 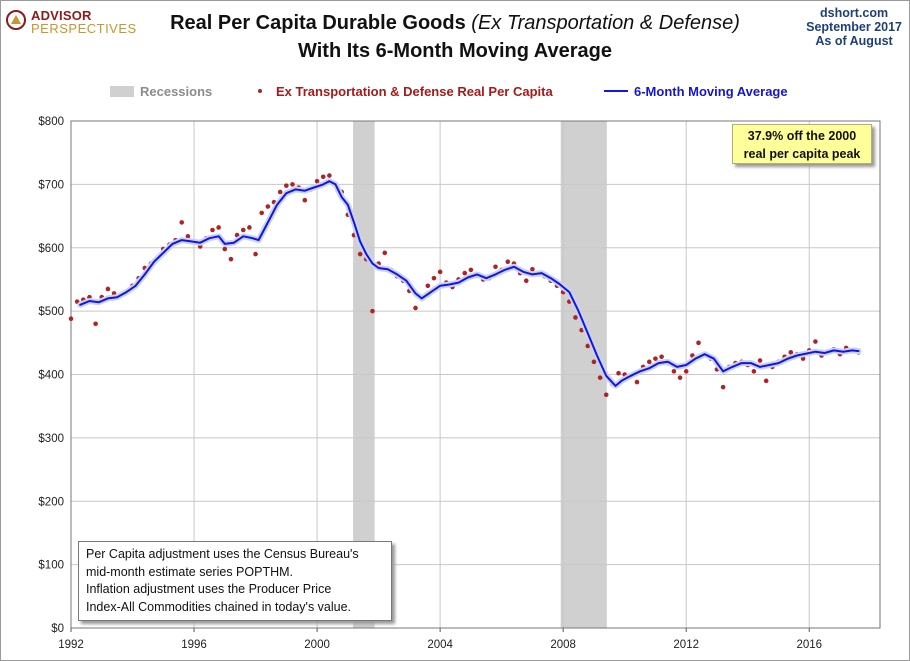 I want to click on legend-moving-average: 6-Month Moving Average, so click(x=696, y=91).